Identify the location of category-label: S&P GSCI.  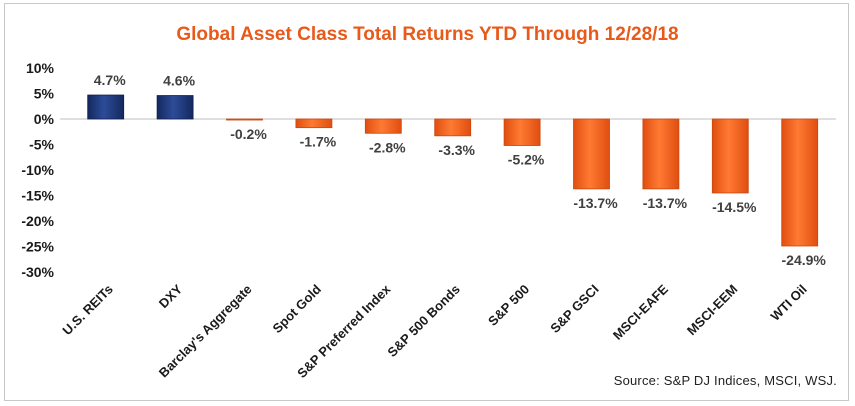
(574, 309).